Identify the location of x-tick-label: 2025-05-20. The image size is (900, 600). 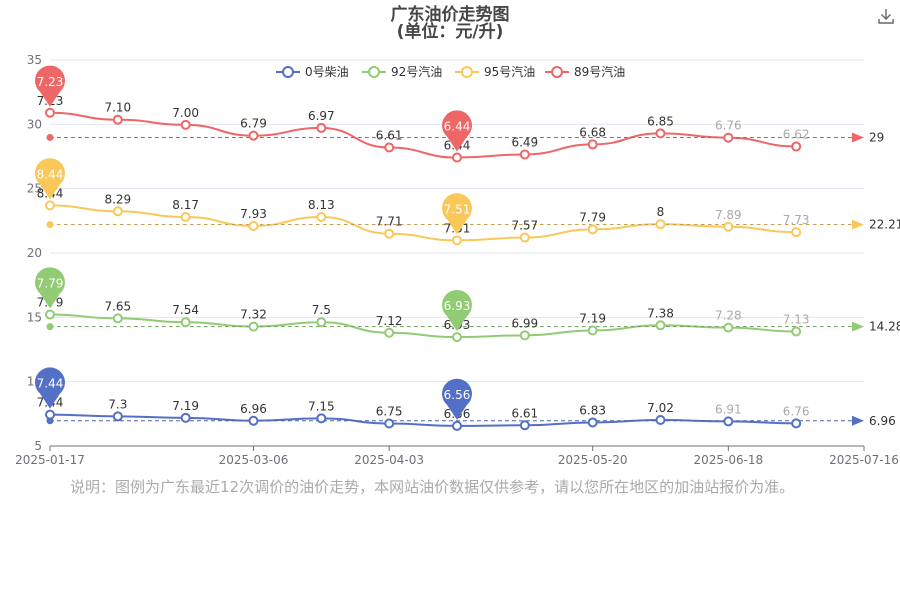
(593, 460).